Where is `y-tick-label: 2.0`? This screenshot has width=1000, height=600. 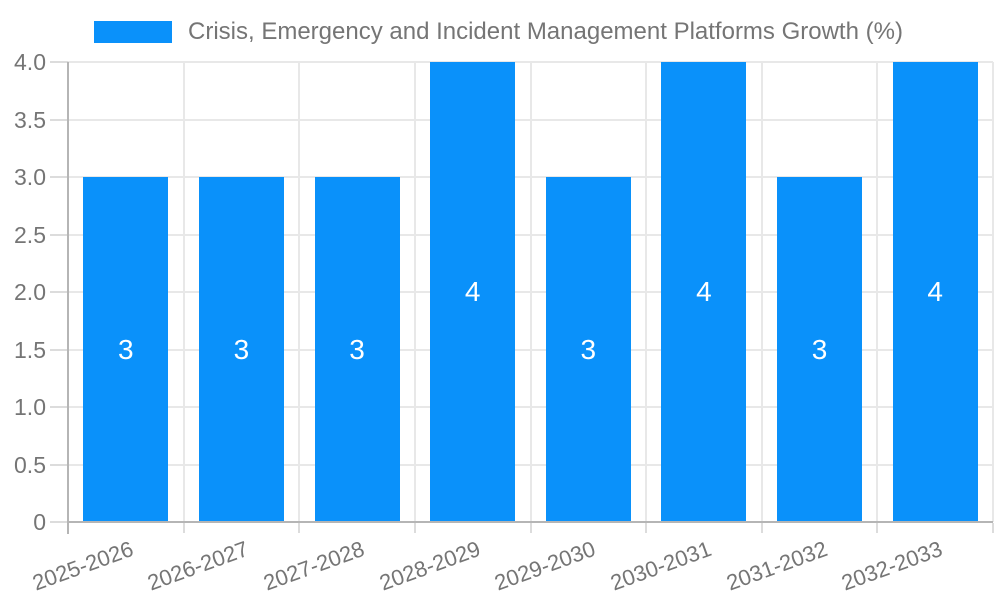 y-tick-label: 2.0 is located at coordinates (30, 292).